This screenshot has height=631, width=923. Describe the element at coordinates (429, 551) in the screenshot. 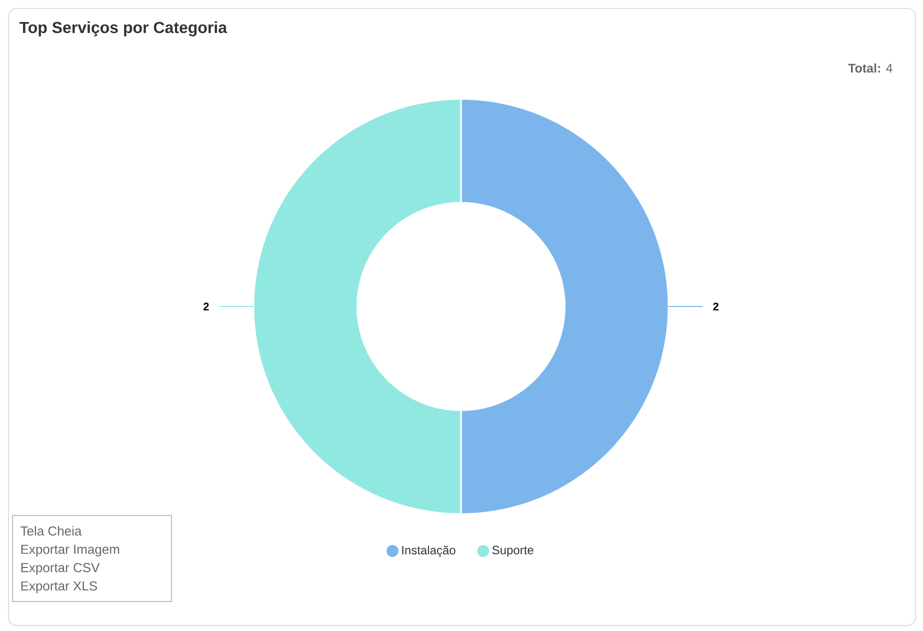

I see `legend-label: Instalação` at that location.